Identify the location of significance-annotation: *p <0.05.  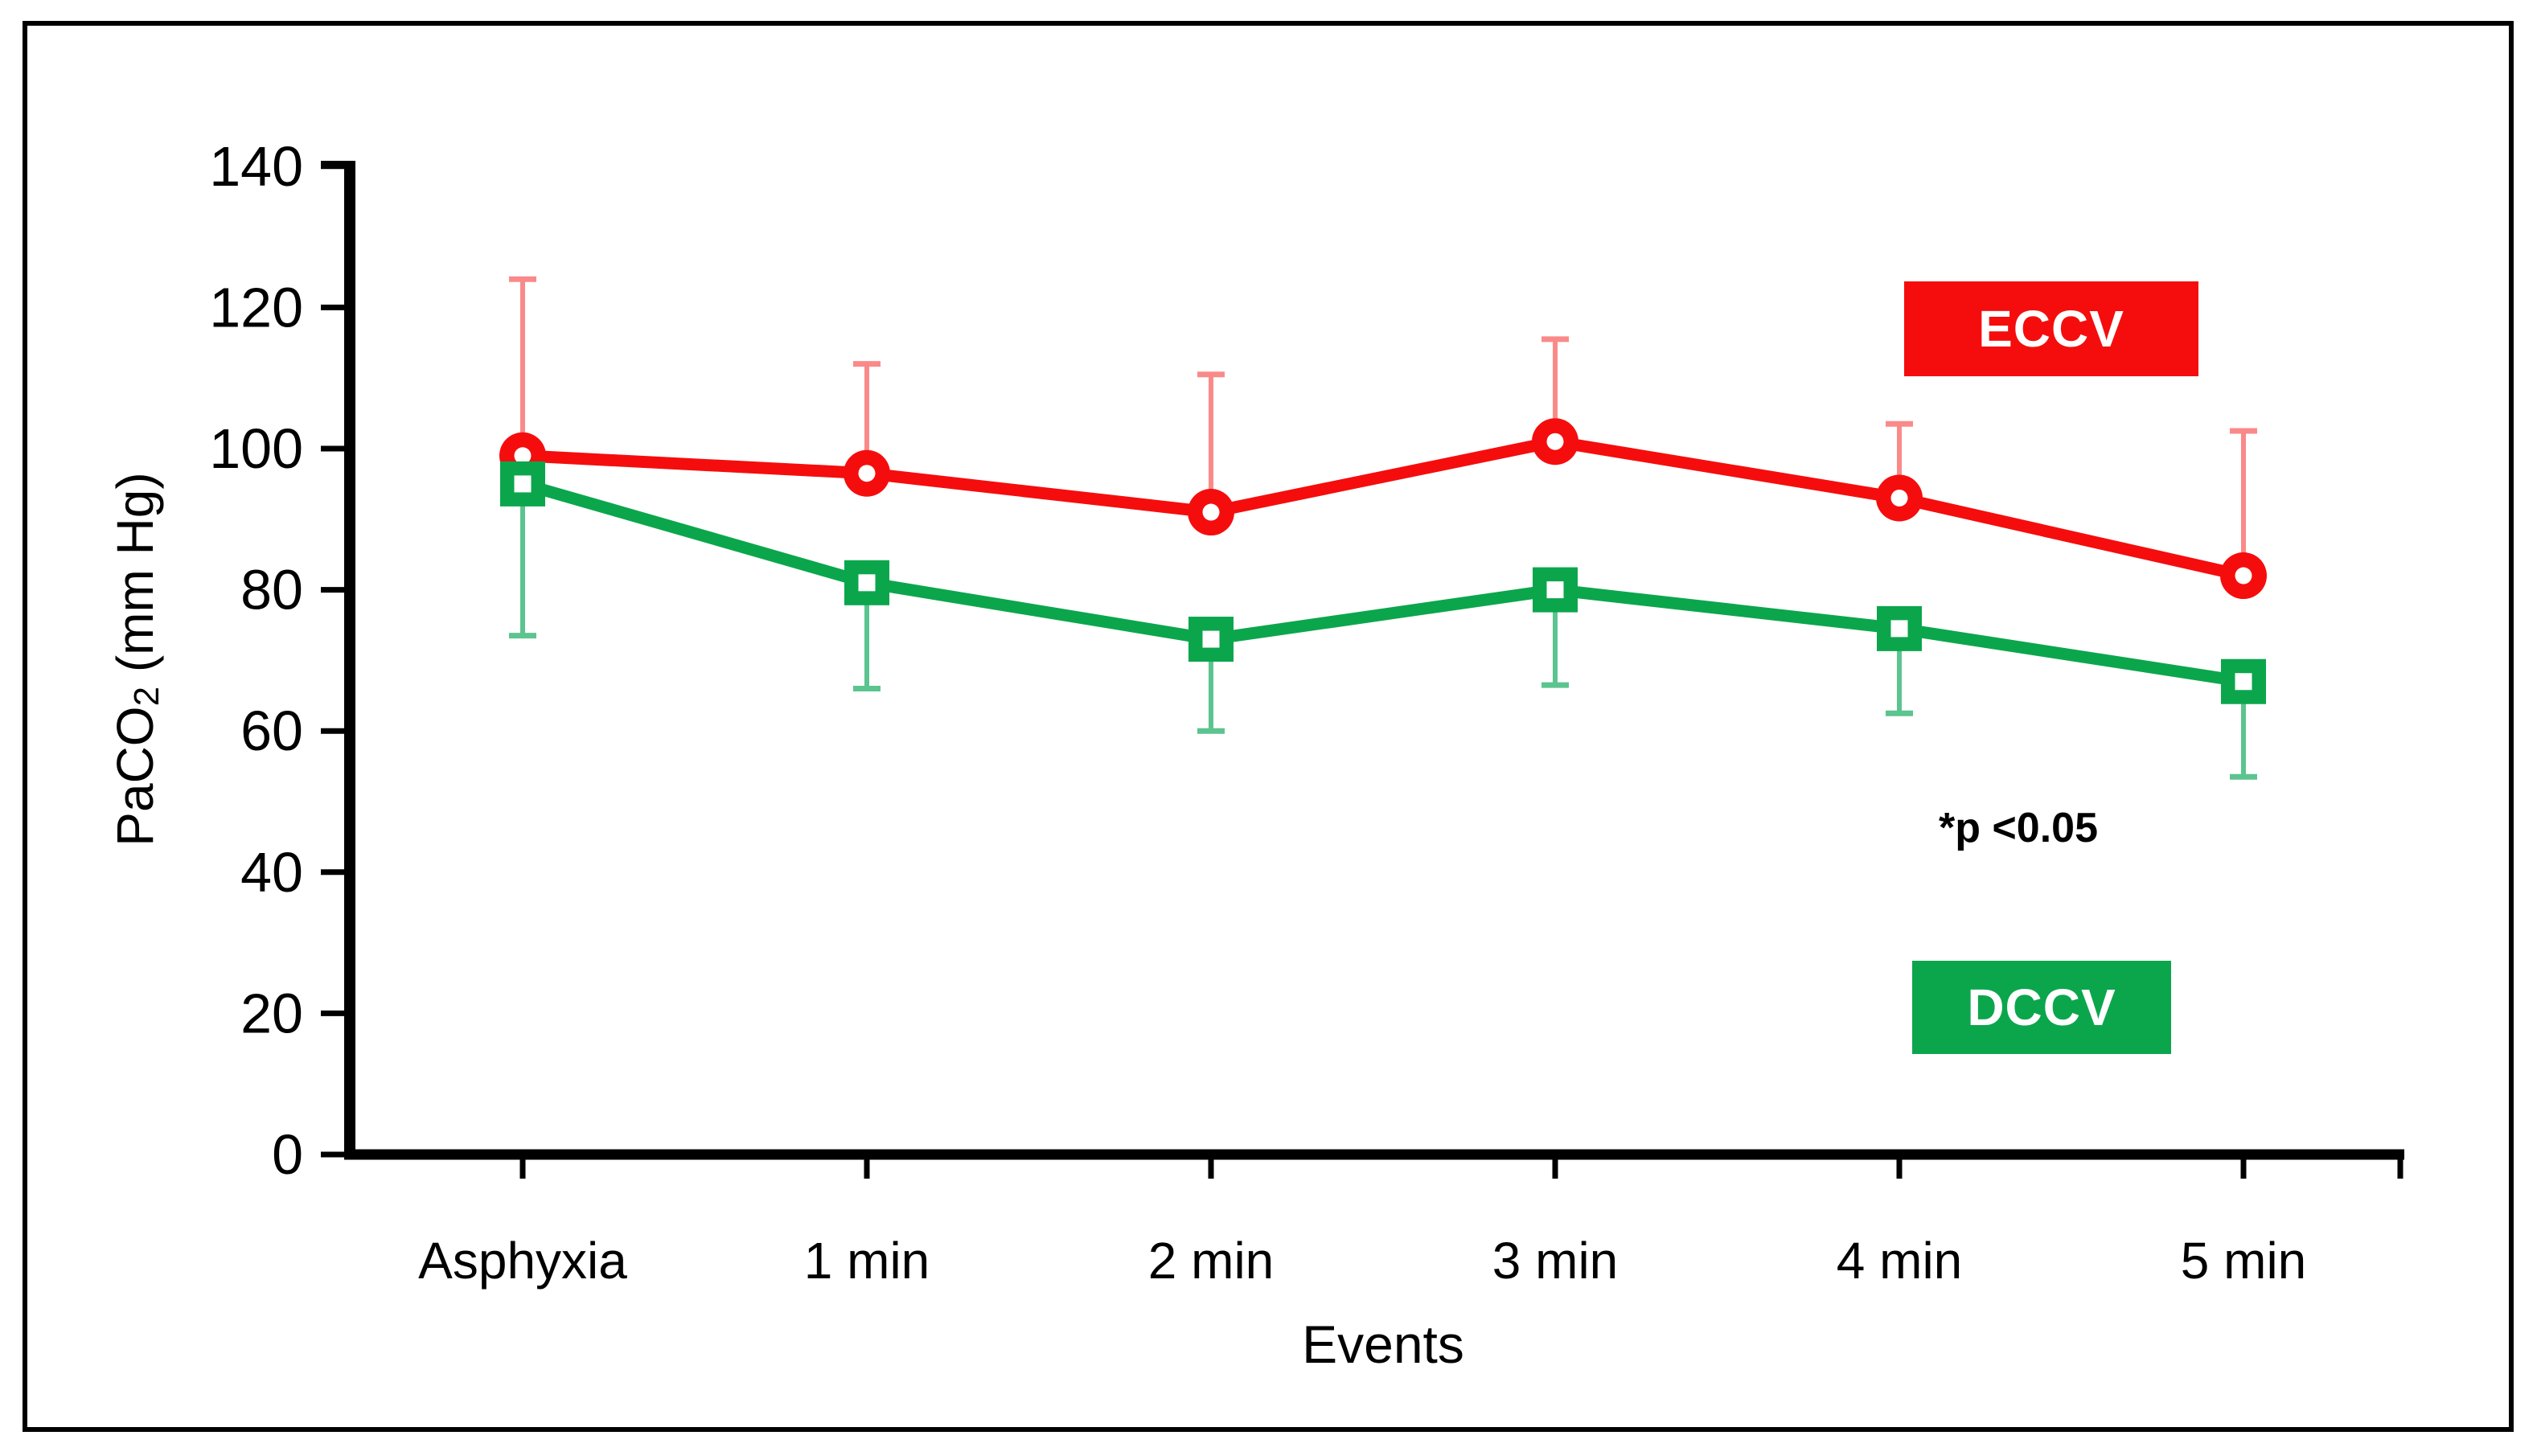
(2019, 828).